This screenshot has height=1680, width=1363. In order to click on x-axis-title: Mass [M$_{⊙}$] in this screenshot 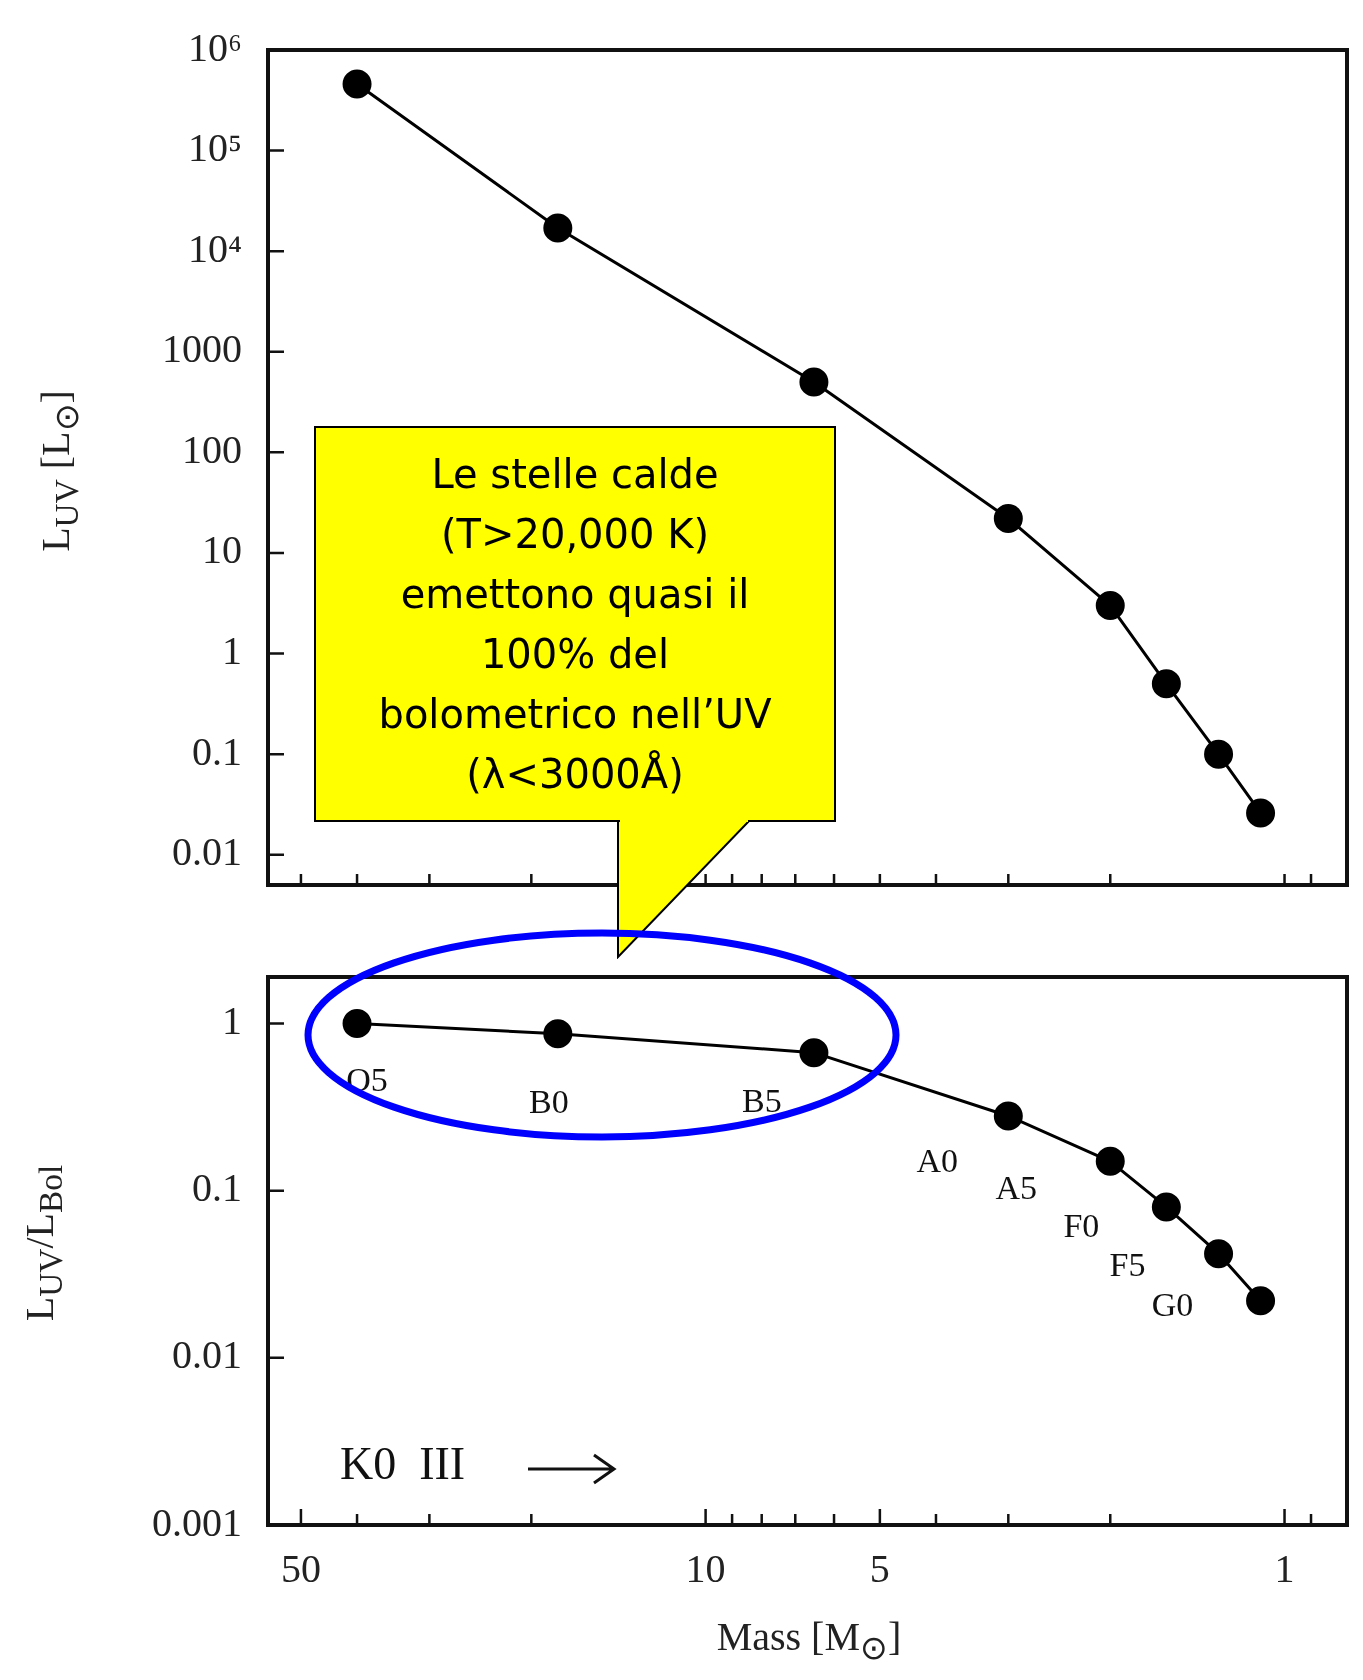, I will do `click(809, 1640)`.